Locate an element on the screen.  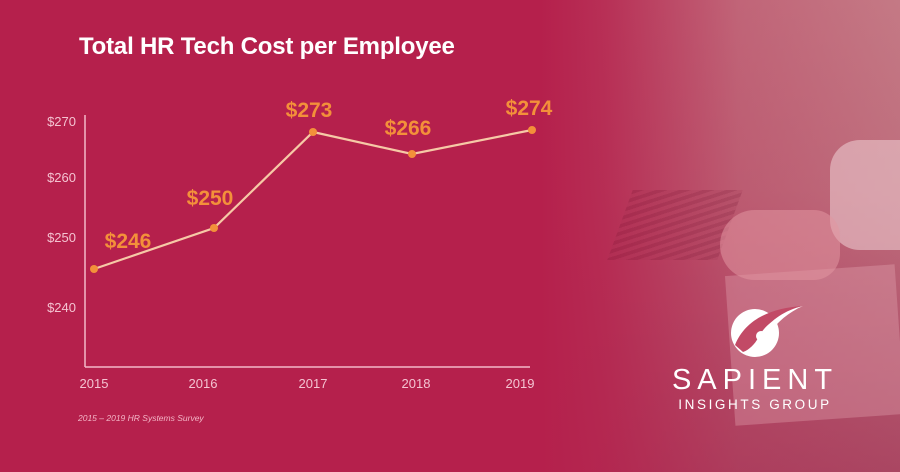
series-line is located at coordinates (313, 199).